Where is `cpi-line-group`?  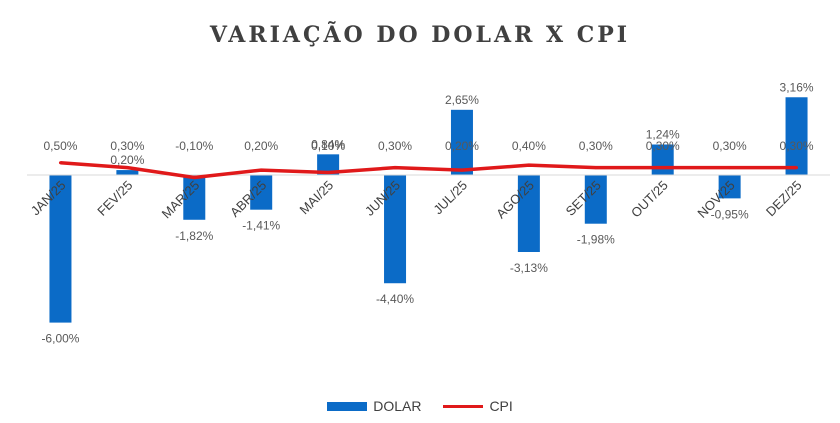
cpi-line-group is located at coordinates (428, 170).